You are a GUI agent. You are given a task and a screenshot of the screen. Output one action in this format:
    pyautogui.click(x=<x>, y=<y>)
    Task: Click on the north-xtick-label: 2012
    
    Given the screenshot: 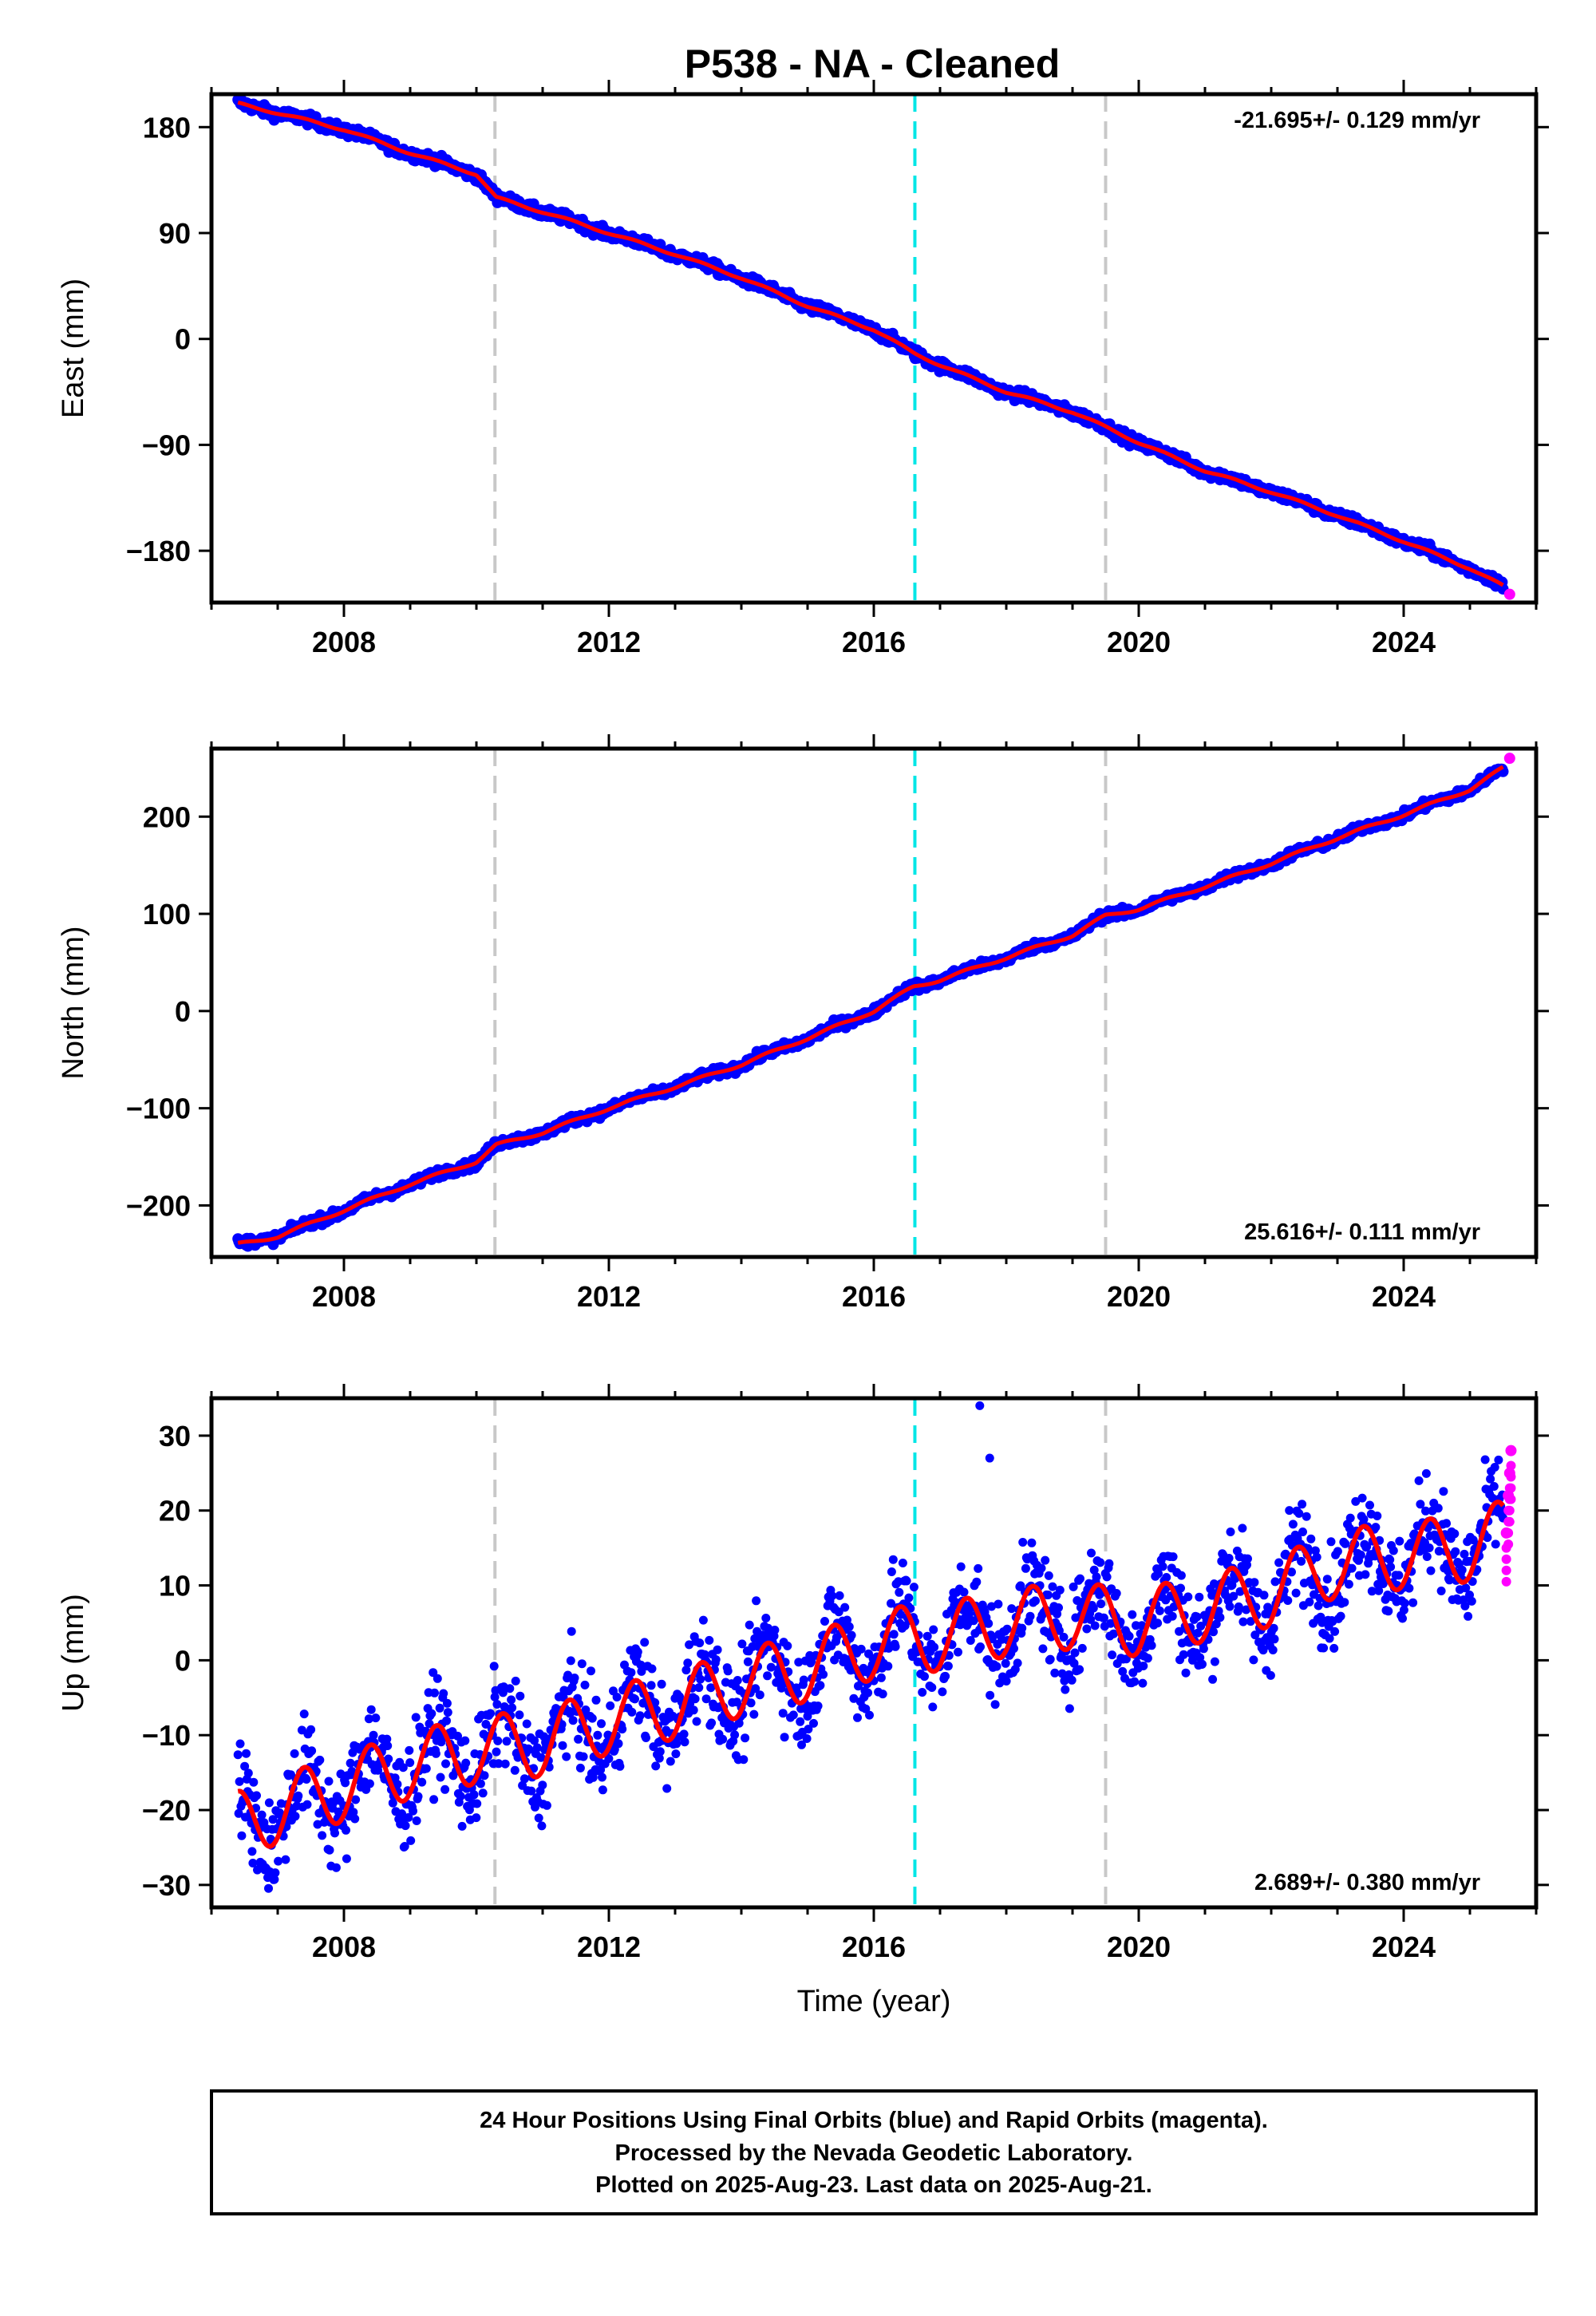 What is the action you would take?
    pyautogui.click(x=609, y=1296)
    